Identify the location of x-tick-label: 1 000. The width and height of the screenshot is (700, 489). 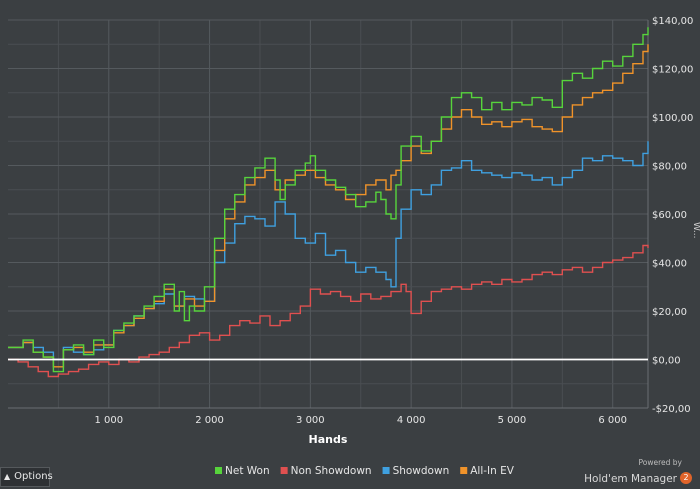
(108, 420).